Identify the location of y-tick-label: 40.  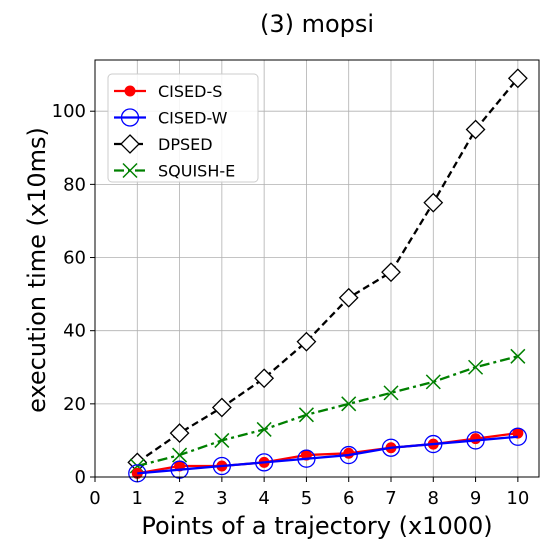
(74, 331).